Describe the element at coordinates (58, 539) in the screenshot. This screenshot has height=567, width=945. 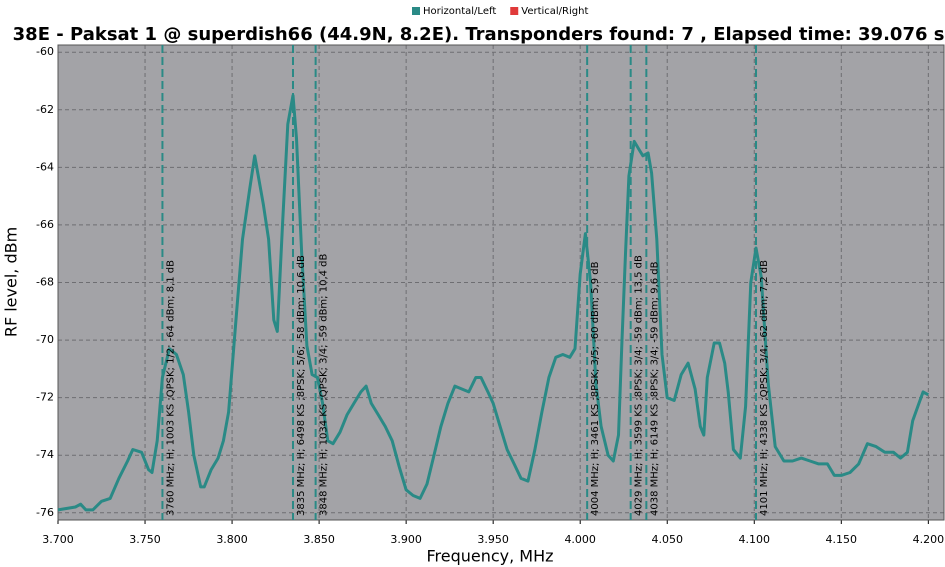
I see `x-tick-label: 3.700` at that location.